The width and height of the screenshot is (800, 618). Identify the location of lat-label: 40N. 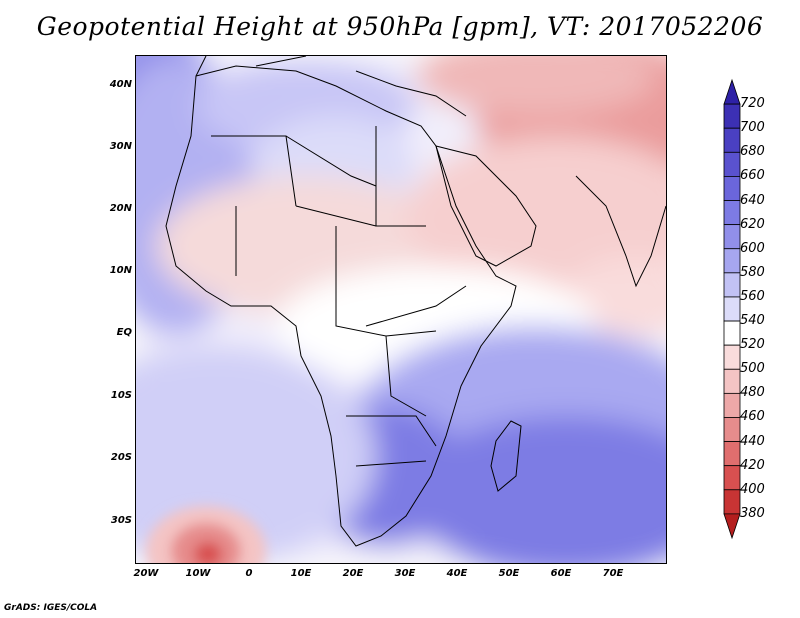
(120, 84).